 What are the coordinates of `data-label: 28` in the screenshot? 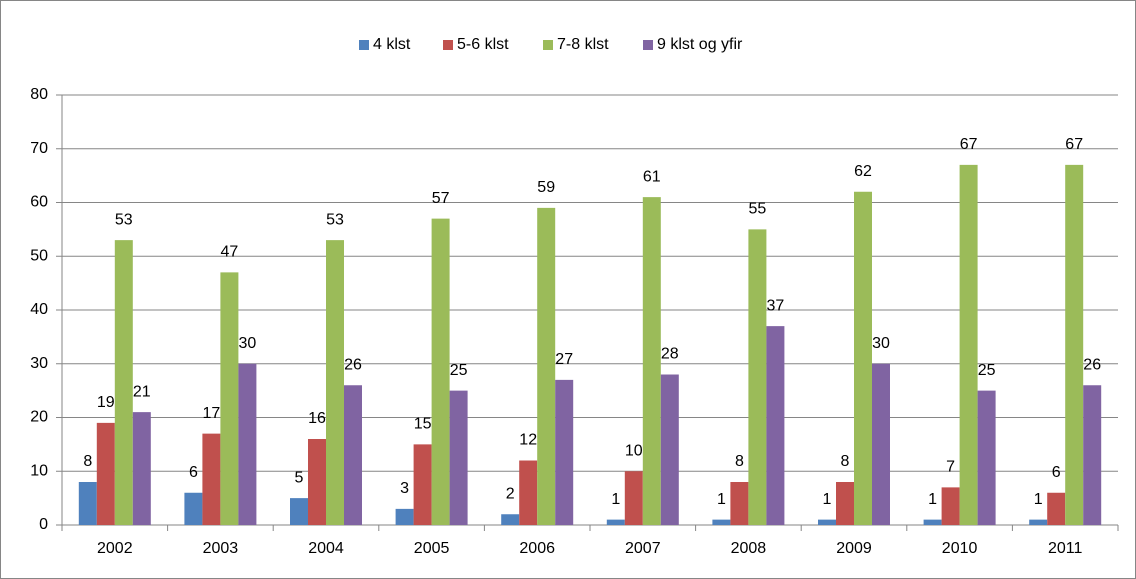 It's located at (670, 354).